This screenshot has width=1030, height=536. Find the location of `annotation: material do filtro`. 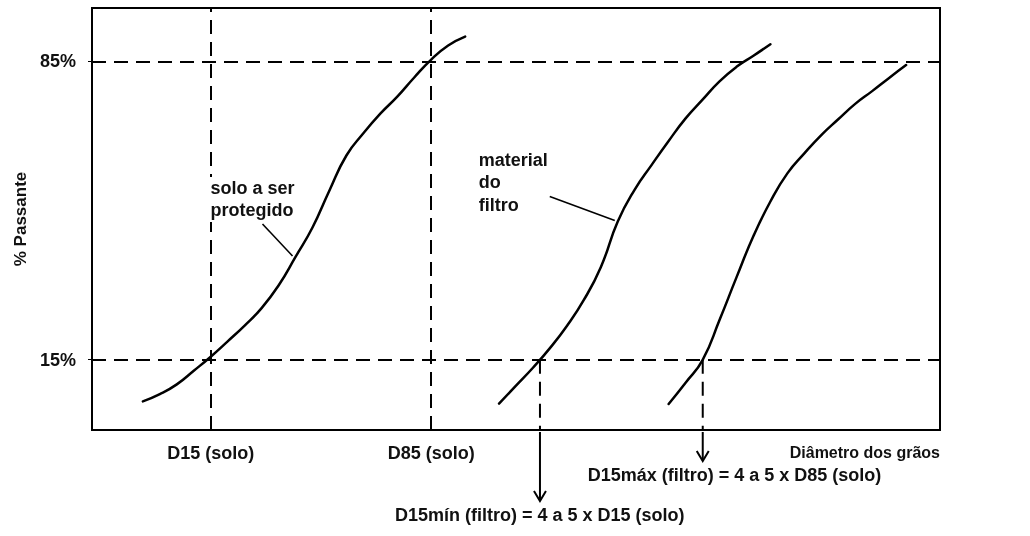

annotation: material do filtro is located at coordinates (513, 182).